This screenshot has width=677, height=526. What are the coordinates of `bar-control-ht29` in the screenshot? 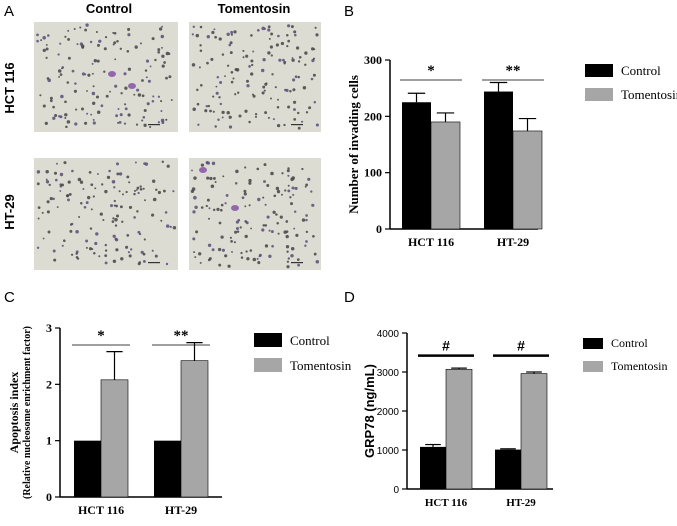 It's located at (167, 468).